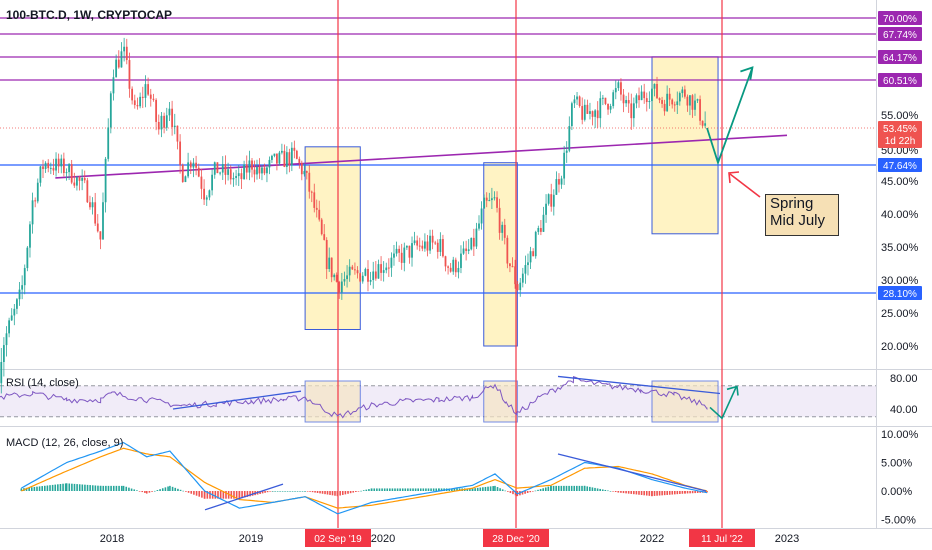  I want to click on pane-separator, so click(466, 426).